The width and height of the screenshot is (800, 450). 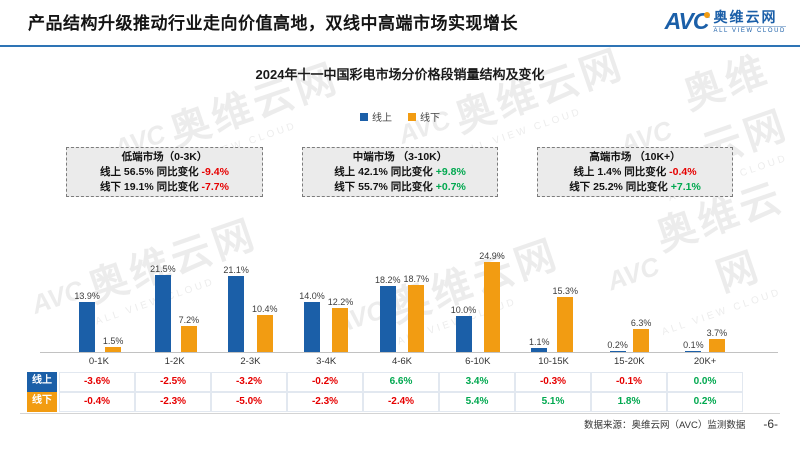 I want to click on bar-value-label: 21.1%, so click(x=236, y=270).